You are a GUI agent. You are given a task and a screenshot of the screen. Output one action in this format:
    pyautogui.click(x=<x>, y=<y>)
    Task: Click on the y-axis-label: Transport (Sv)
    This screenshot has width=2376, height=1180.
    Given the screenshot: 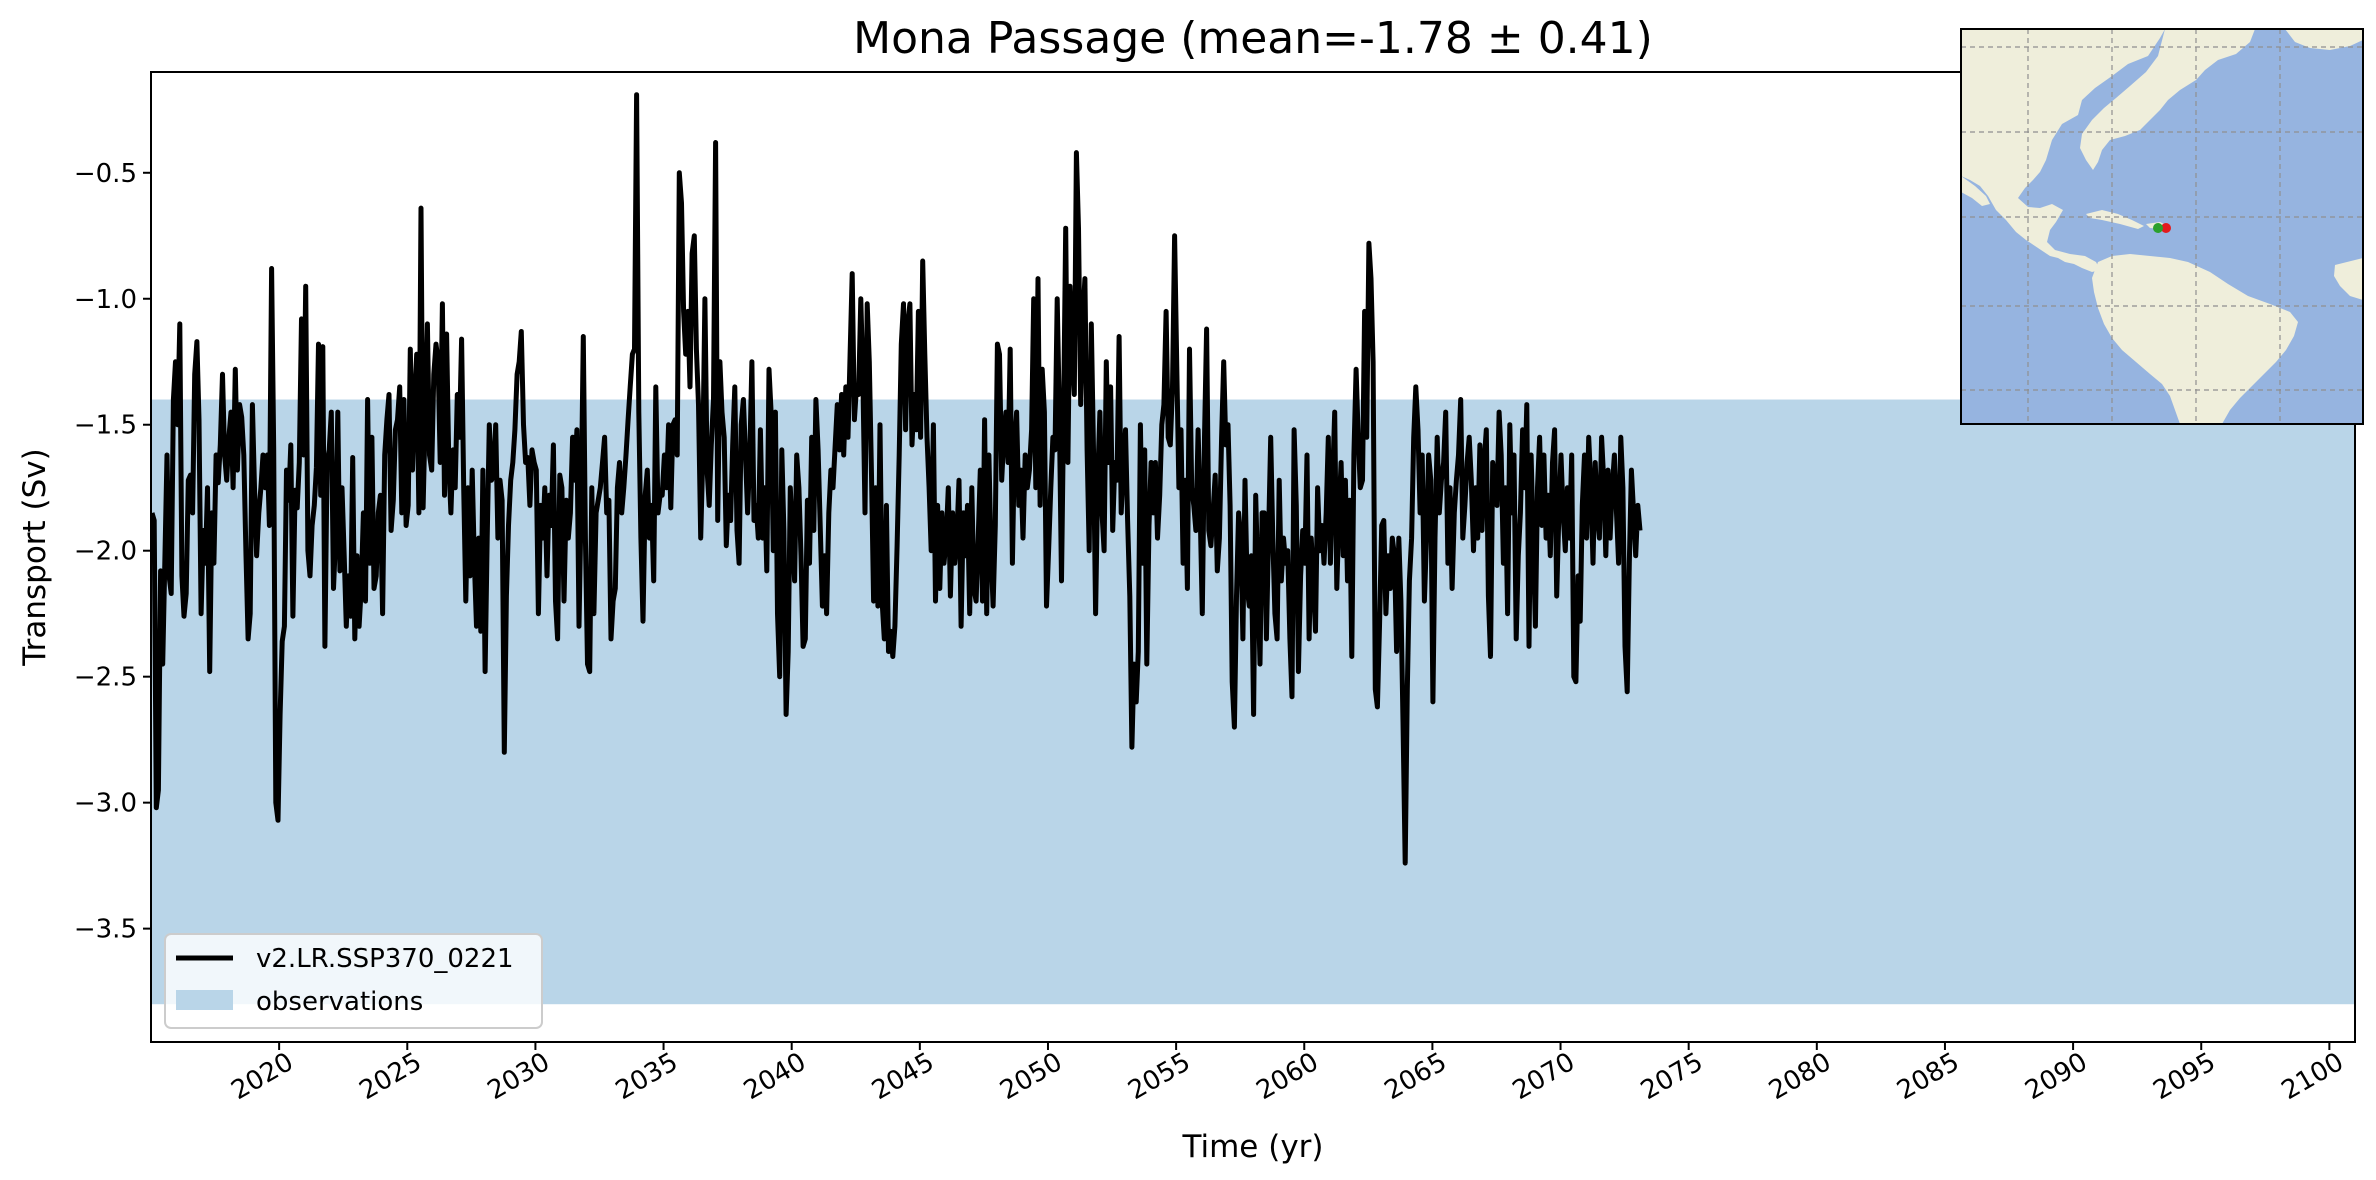 What is the action you would take?
    pyautogui.click(x=35, y=557)
    